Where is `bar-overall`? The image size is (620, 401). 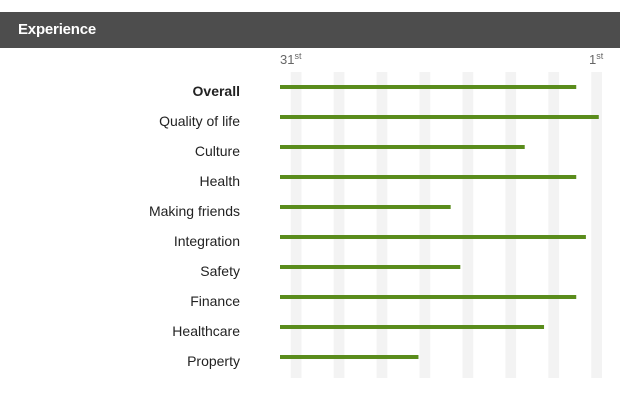 bar-overall is located at coordinates (428, 87).